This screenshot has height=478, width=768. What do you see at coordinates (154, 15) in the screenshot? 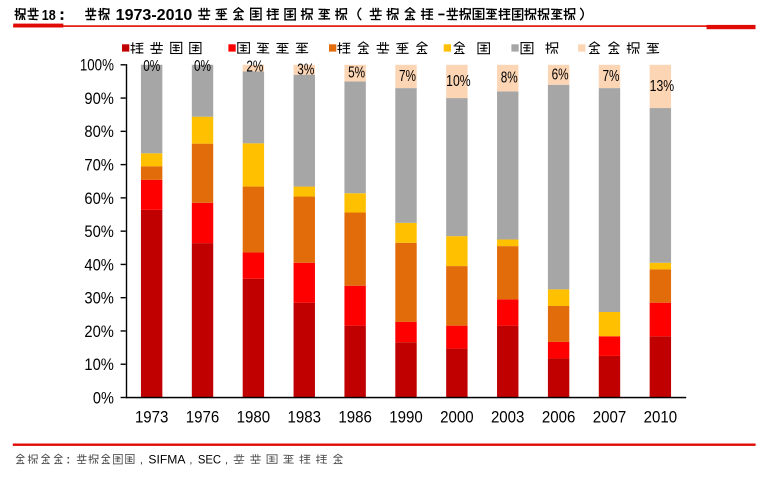
I see `svg-text: 1973-2010` at bounding box center [154, 15].